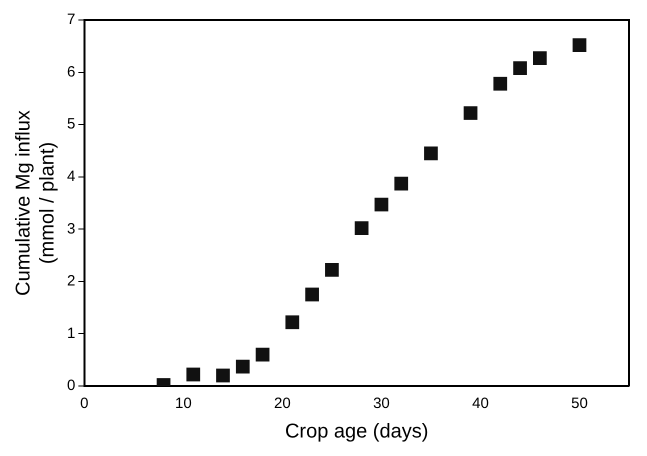 The image size is (647, 456). What do you see at coordinates (71, 124) in the screenshot?
I see `y-tick-label: 5` at bounding box center [71, 124].